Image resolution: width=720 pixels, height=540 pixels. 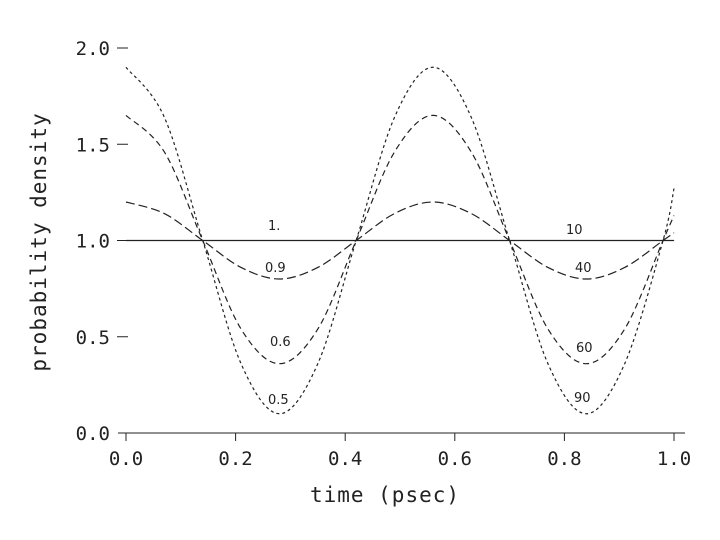 What do you see at coordinates (274, 226) in the screenshot?
I see `curve-label: 1.` at bounding box center [274, 226].